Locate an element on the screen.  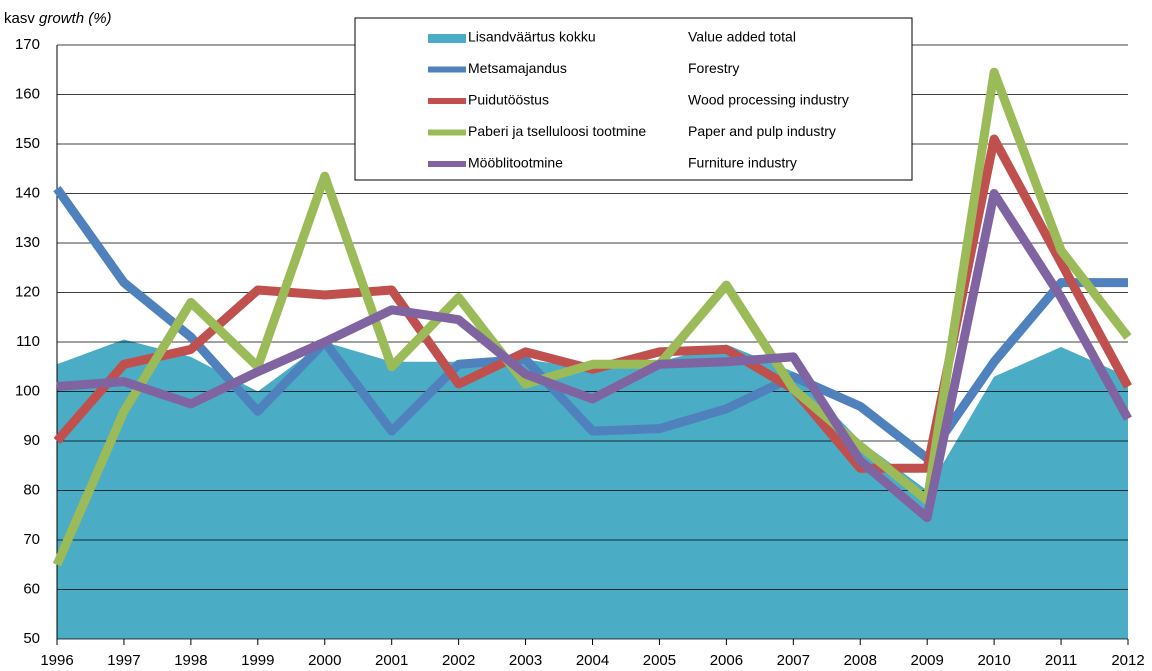
legend-label-en: Paper and pulp industry is located at coordinates (762, 131).